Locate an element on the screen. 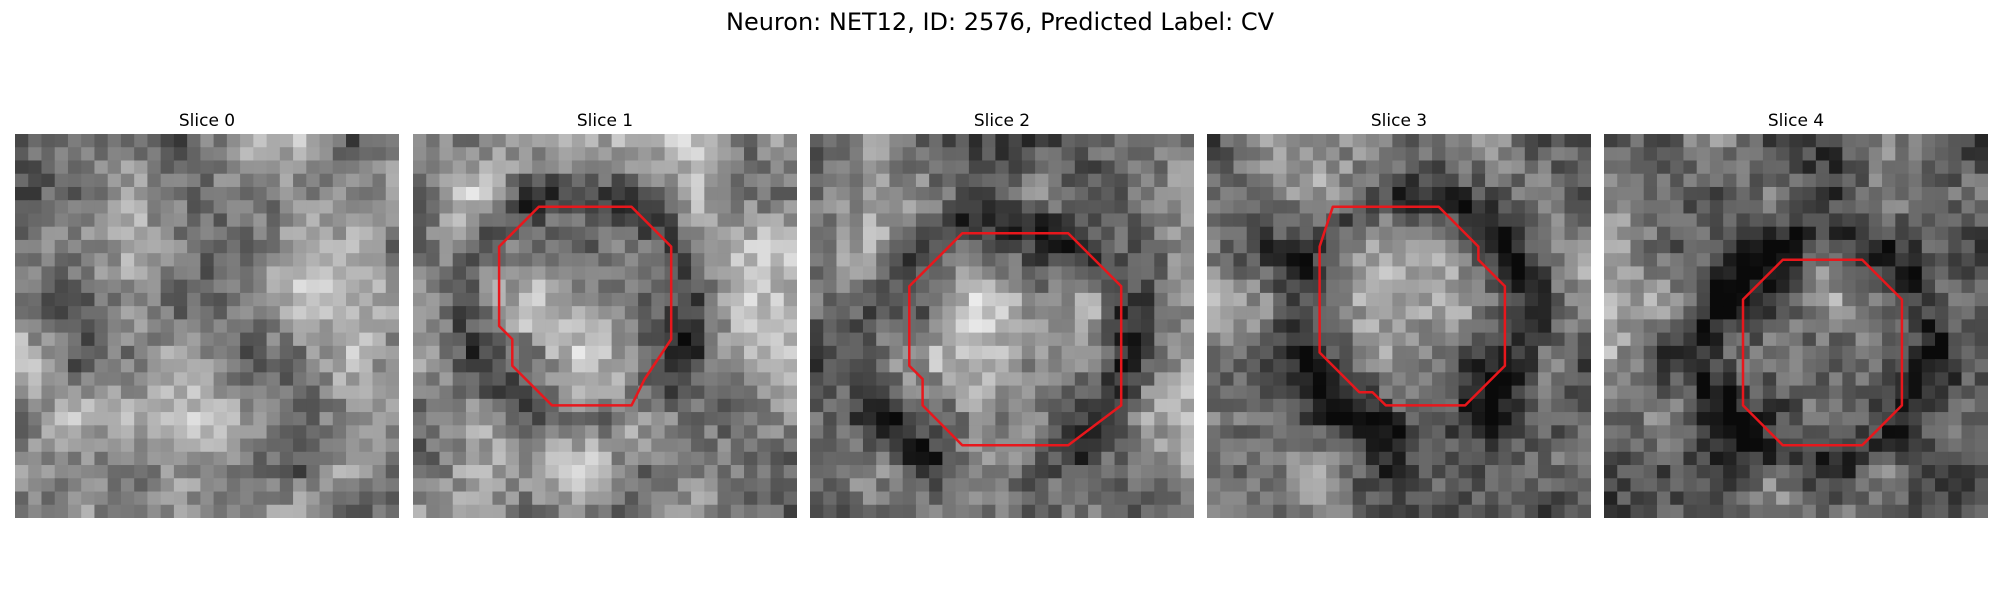 The height and width of the screenshot is (600, 2000). panel-slice-4: Slice 4 is located at coordinates (1796, 313).